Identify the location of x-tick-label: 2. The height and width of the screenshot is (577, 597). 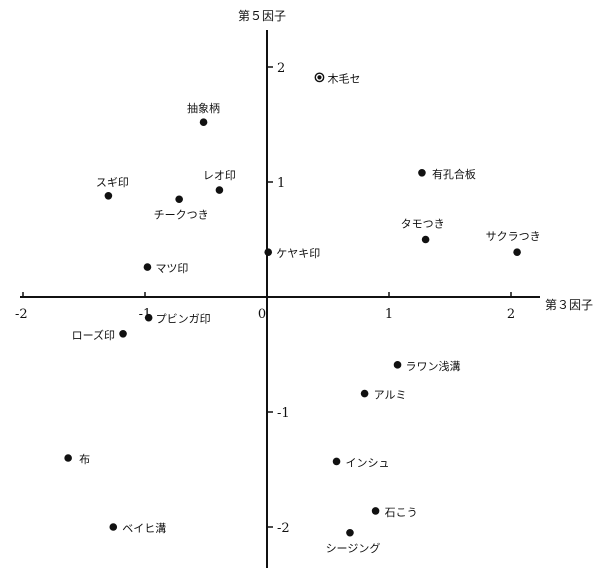
(511, 314).